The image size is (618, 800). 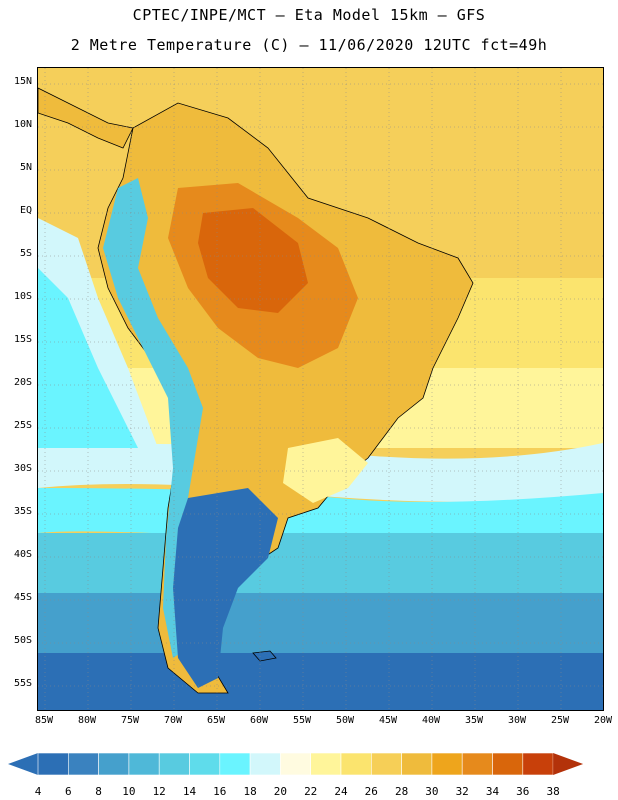 What do you see at coordinates (86, 118) in the screenshot?
I see `central-america-land` at bounding box center [86, 118].